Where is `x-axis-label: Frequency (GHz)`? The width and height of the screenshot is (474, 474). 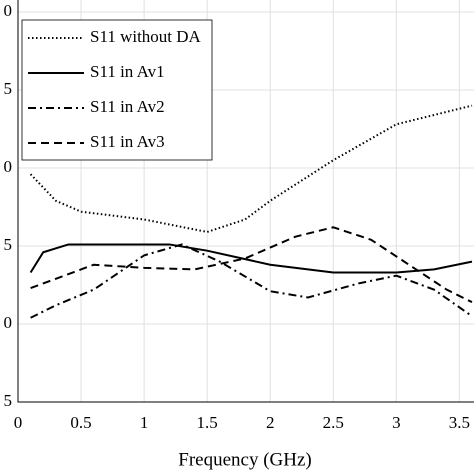 x-axis-label: Frequency (GHz) is located at coordinates (244, 459).